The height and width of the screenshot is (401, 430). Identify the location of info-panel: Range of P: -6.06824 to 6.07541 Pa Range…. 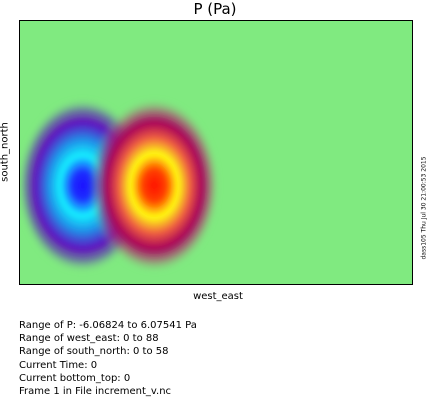
(108, 358).